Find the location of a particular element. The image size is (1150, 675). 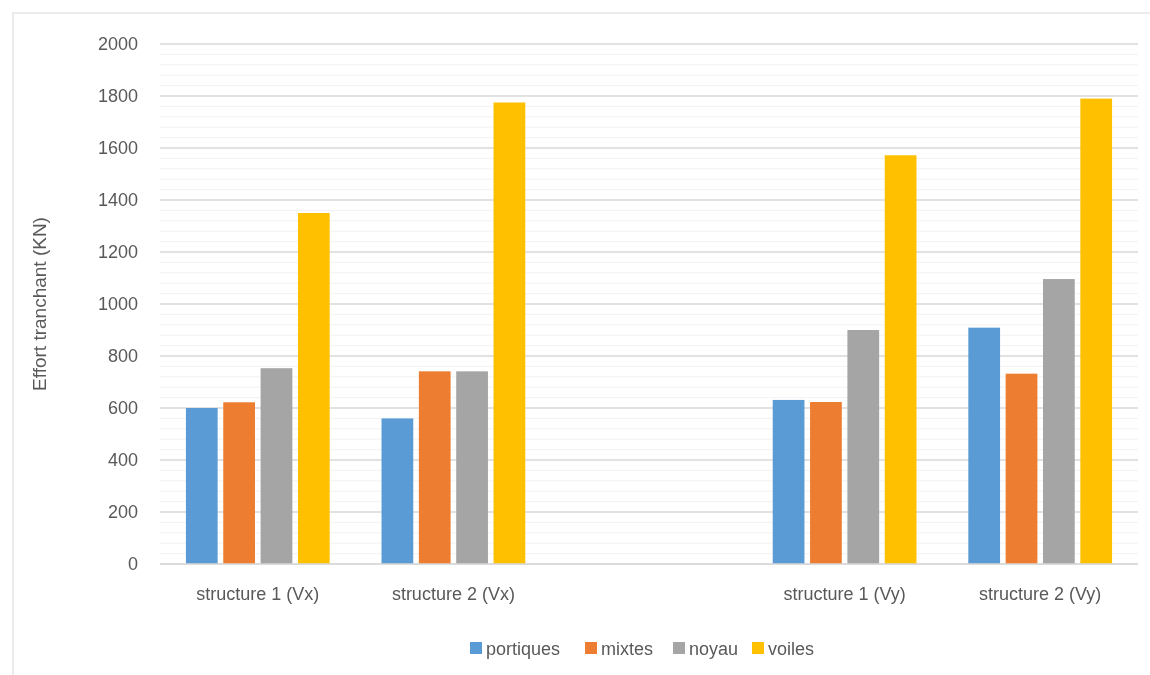

y-tick-label: 1400 is located at coordinates (117, 200).